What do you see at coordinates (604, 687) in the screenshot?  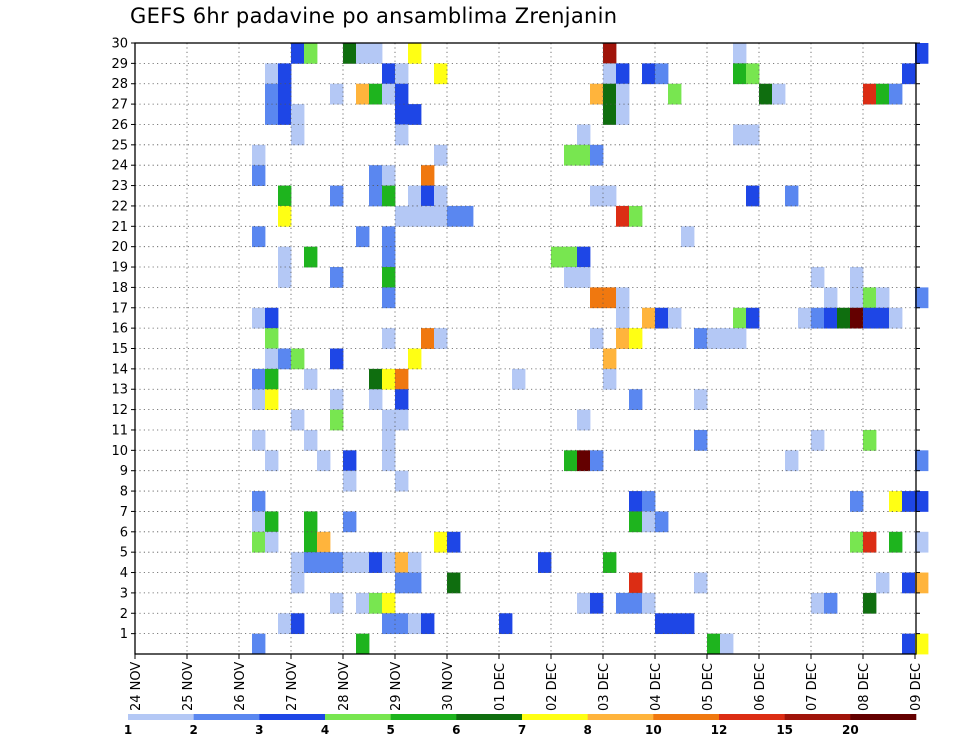 I see `x-tick-label: 03 DEC` at bounding box center [604, 687].